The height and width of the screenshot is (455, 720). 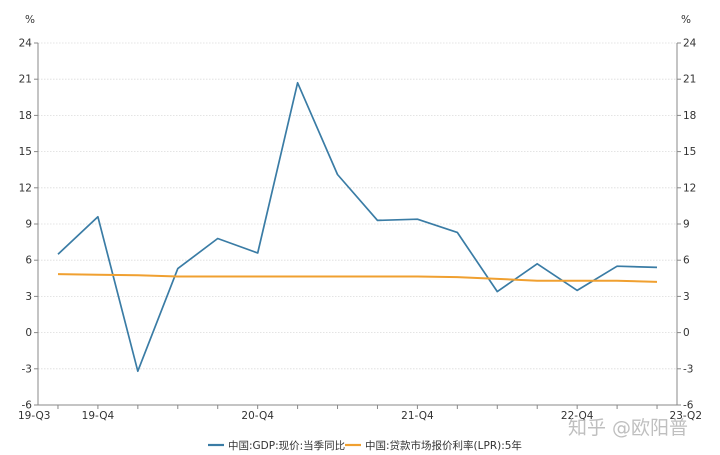 What do you see at coordinates (257, 416) in the screenshot?
I see `x-tick-label: 20-Q4` at bounding box center [257, 416].